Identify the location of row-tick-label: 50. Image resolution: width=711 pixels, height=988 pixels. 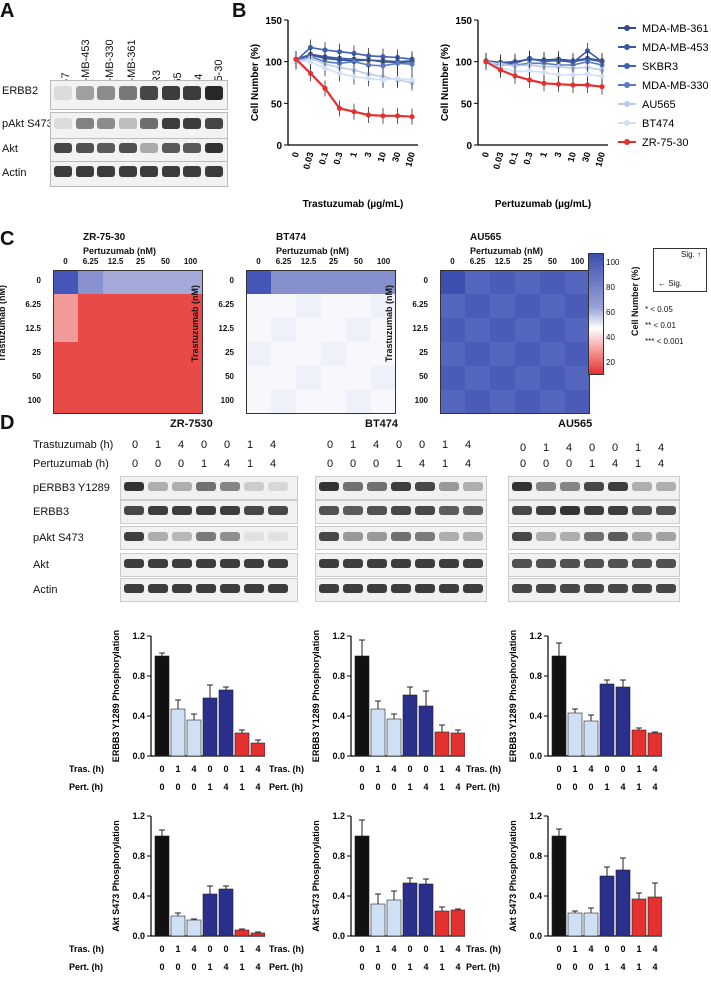
(423, 376).